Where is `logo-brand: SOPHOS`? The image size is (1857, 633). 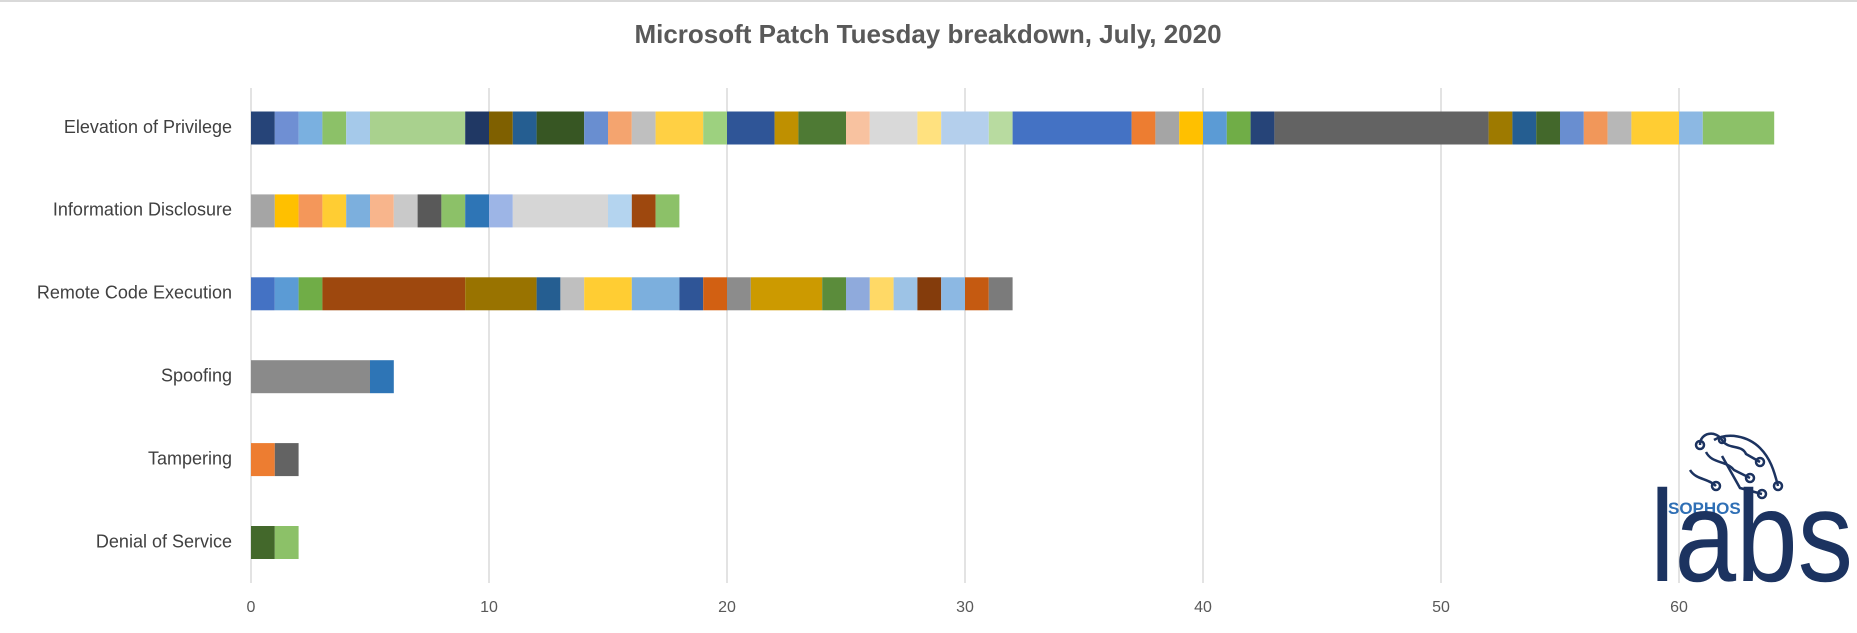
logo-brand: SOPHOS is located at coordinates (1704, 508).